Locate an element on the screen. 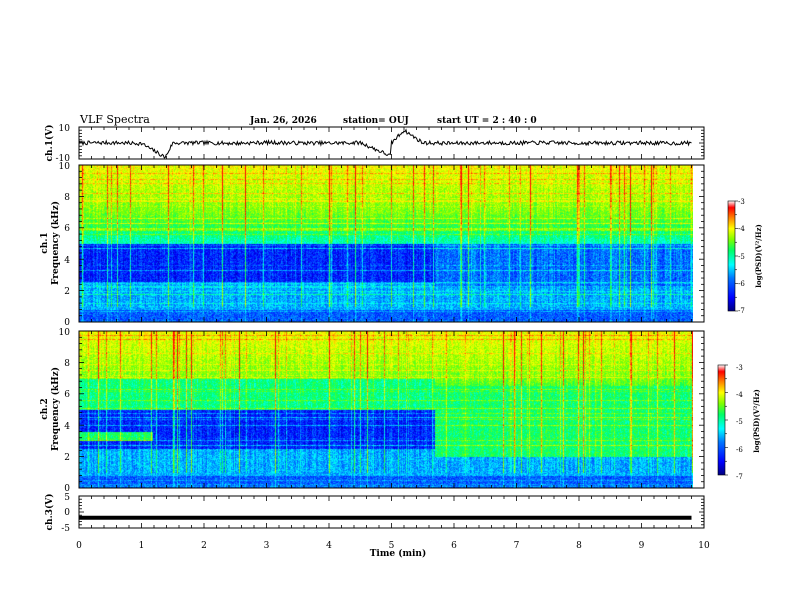 Image resolution: width=792 pixels, height=612 pixels. ch1-cb-tick-neg3: -3 is located at coordinates (741, 202).